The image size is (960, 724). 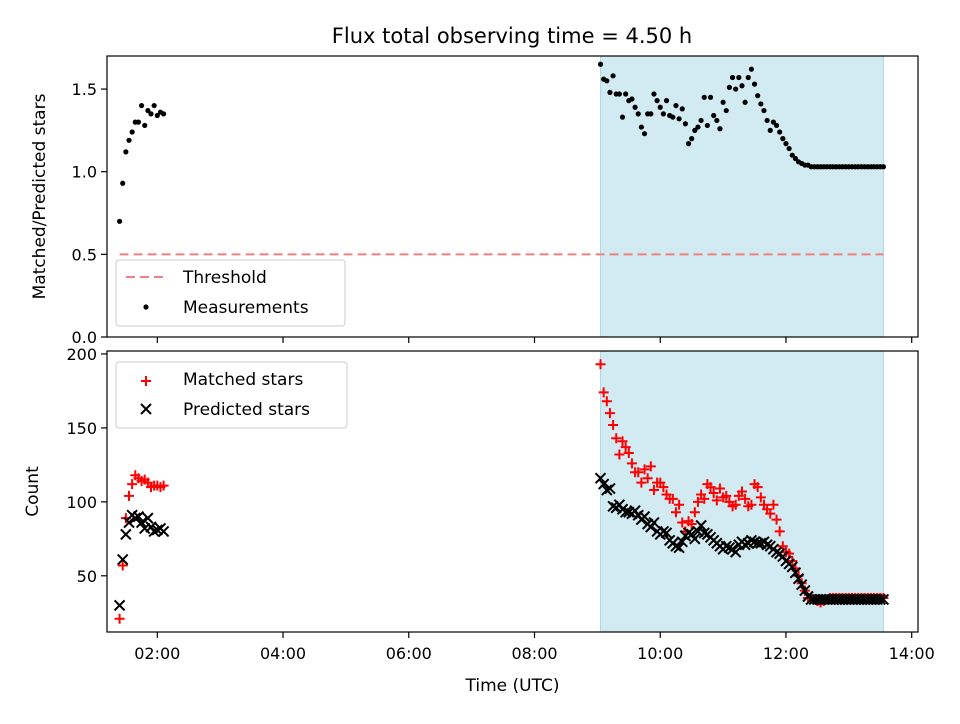 What do you see at coordinates (81, 502) in the screenshot?
I see `y-tick-label: 100` at bounding box center [81, 502].